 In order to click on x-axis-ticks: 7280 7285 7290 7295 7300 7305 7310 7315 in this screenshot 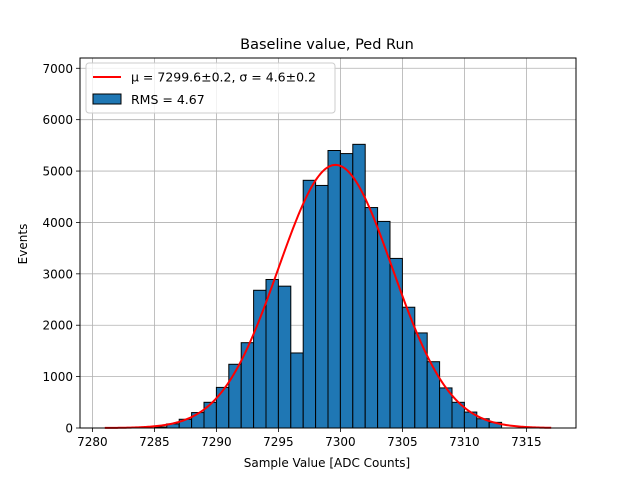, I will do `click(309, 438)`.